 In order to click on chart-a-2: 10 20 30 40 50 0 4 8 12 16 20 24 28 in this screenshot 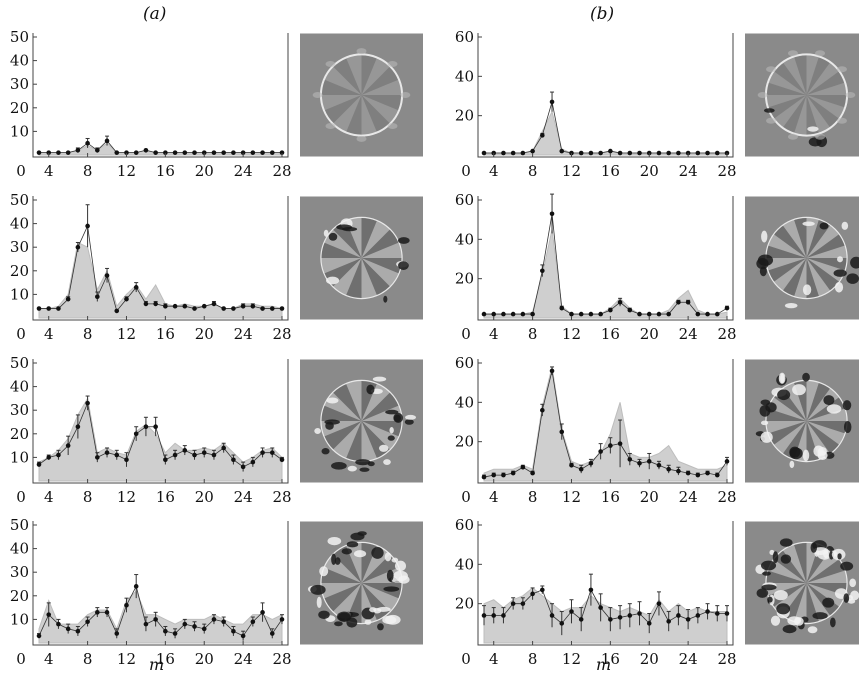, I will do `click(151, 267)`.